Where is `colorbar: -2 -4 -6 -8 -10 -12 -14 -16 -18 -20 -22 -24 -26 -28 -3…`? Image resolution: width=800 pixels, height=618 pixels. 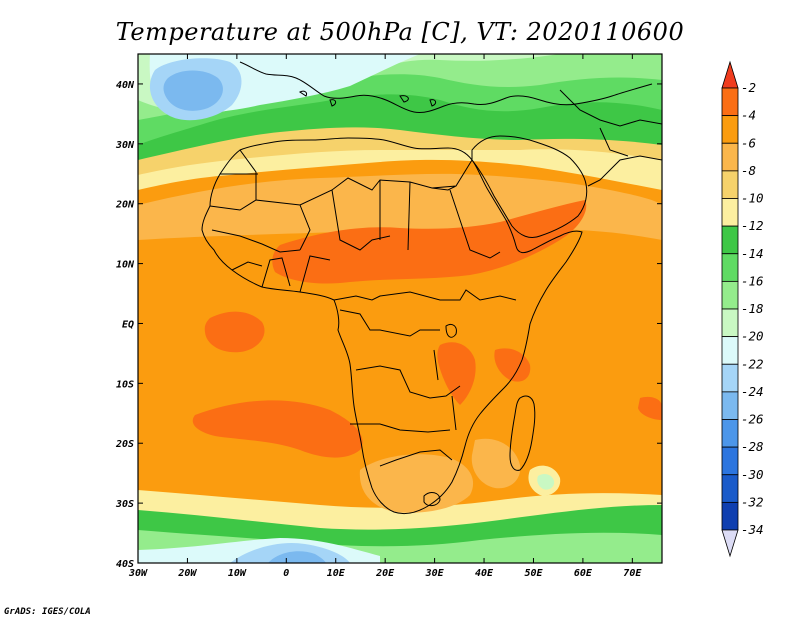 colorbar: -2 -4 -6 -8 -10 -12 -14 -16 -18 -20 -22 -24 -26 -28 -3… is located at coordinates (742, 309).